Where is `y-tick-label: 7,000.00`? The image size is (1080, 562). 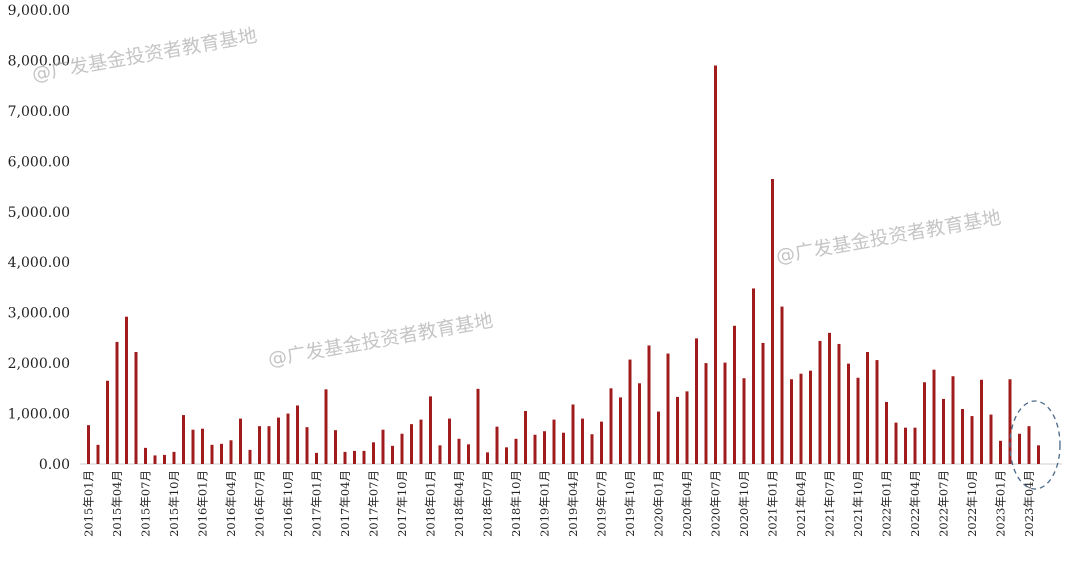 y-tick-label: 7,000.00 is located at coordinates (39, 112).